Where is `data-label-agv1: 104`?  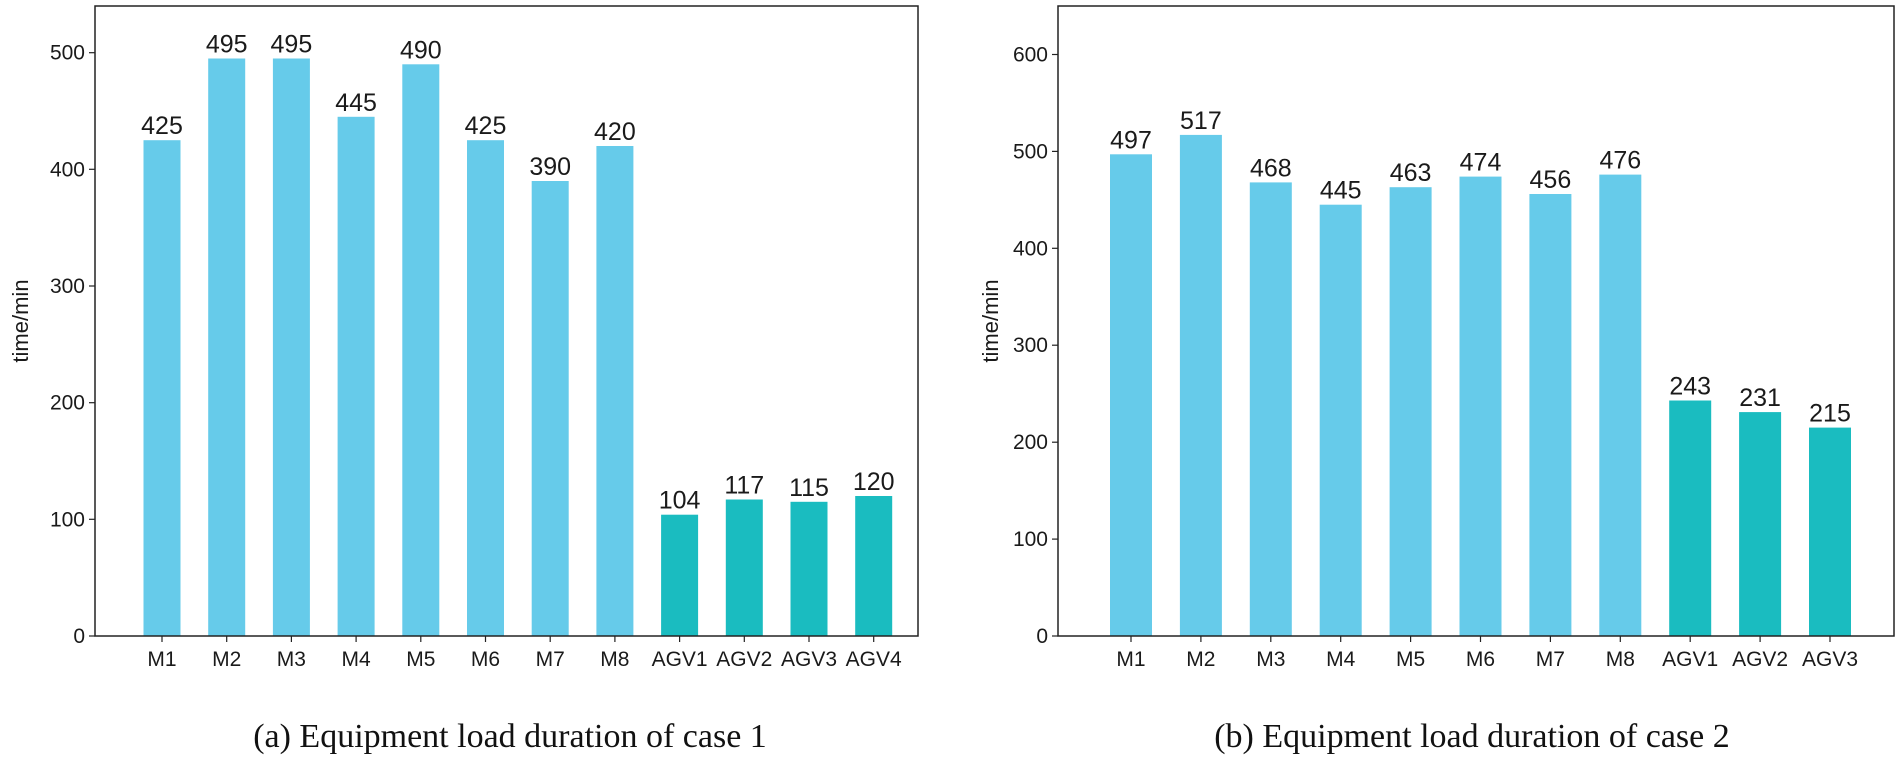 data-label-agv1: 104 is located at coordinates (680, 501).